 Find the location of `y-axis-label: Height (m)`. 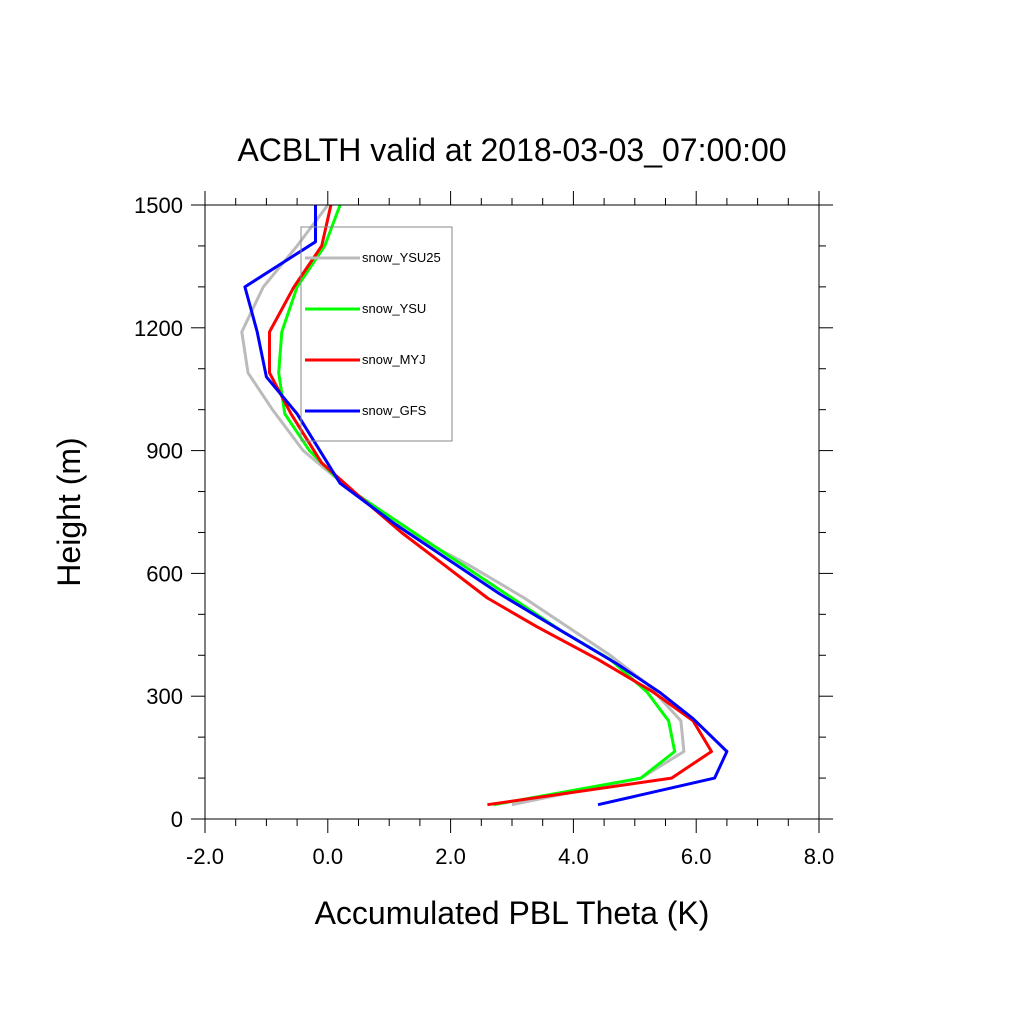

y-axis-label: Height (m) is located at coordinates (69, 511).